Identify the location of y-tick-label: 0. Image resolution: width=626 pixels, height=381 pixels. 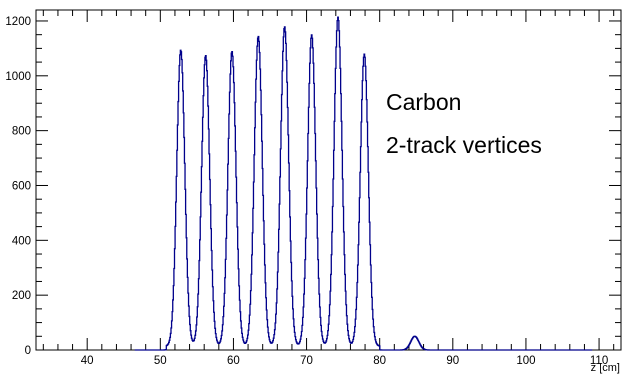
(28, 351).